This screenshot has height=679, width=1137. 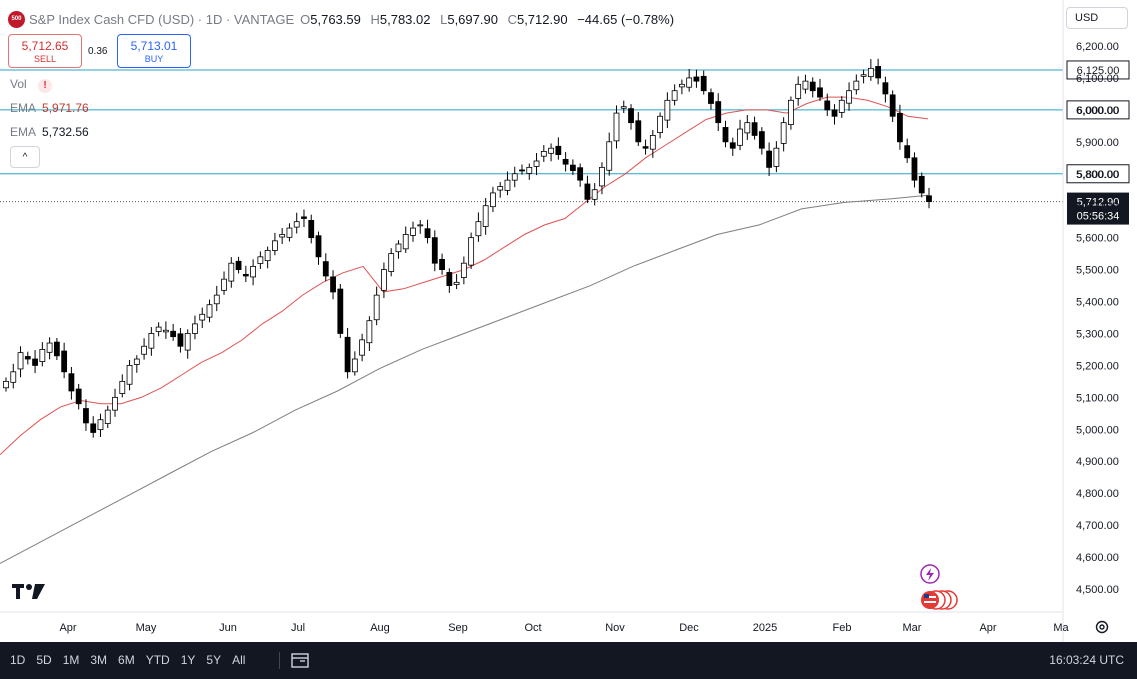 I want to click on range-all: All, so click(x=239, y=660).